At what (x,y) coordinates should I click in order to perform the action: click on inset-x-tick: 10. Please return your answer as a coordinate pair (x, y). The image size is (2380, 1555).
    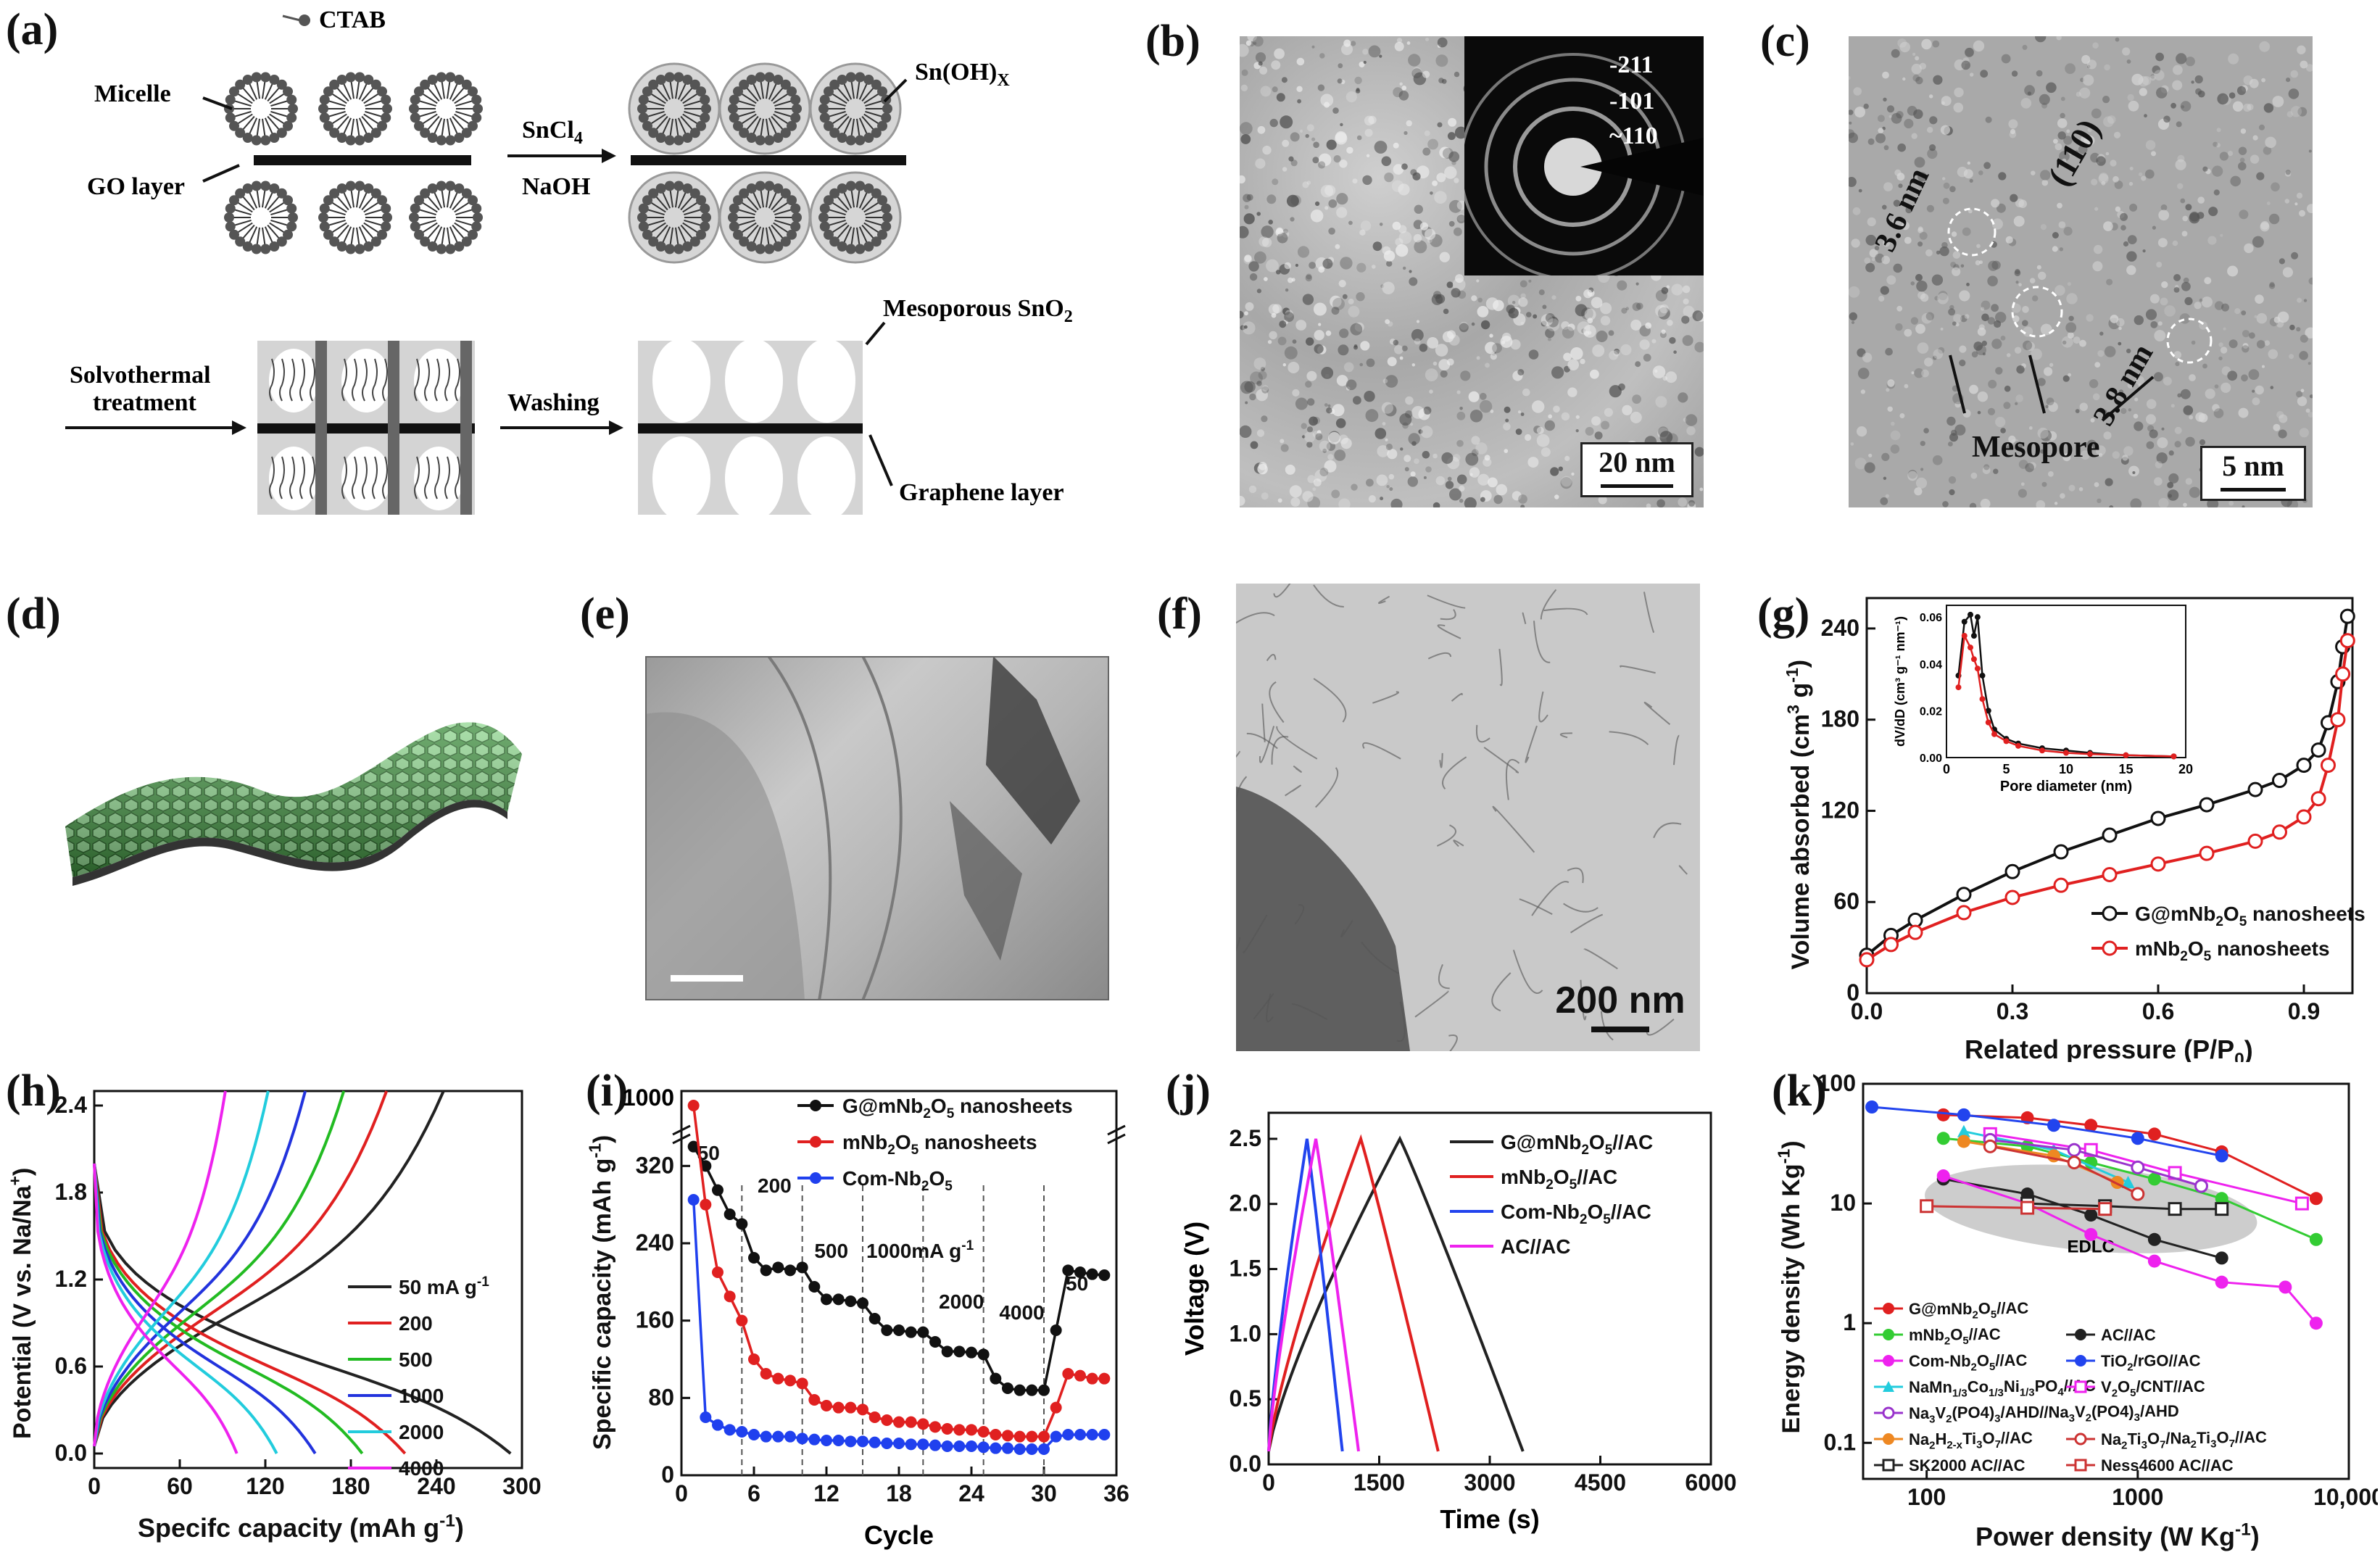
    Looking at the image, I should click on (2066, 769).